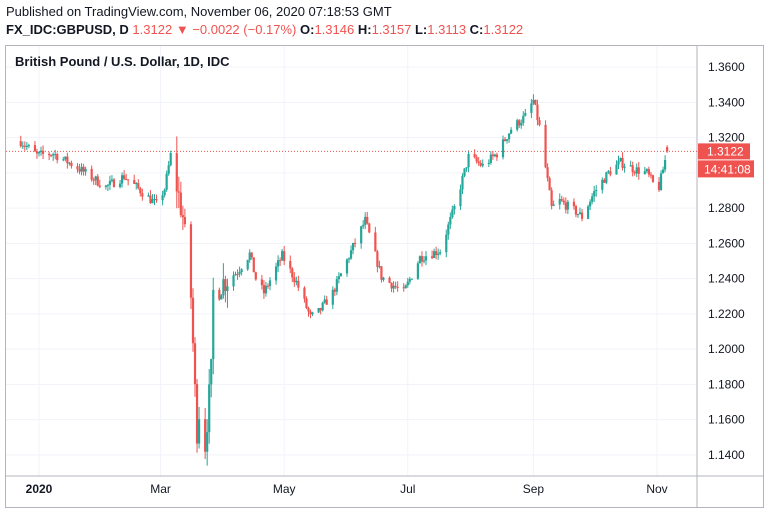 The height and width of the screenshot is (513, 769). Describe the element at coordinates (122, 61) in the screenshot. I see `chart-title: British Pound / U.S. Dollar, 1D, IDC` at that location.